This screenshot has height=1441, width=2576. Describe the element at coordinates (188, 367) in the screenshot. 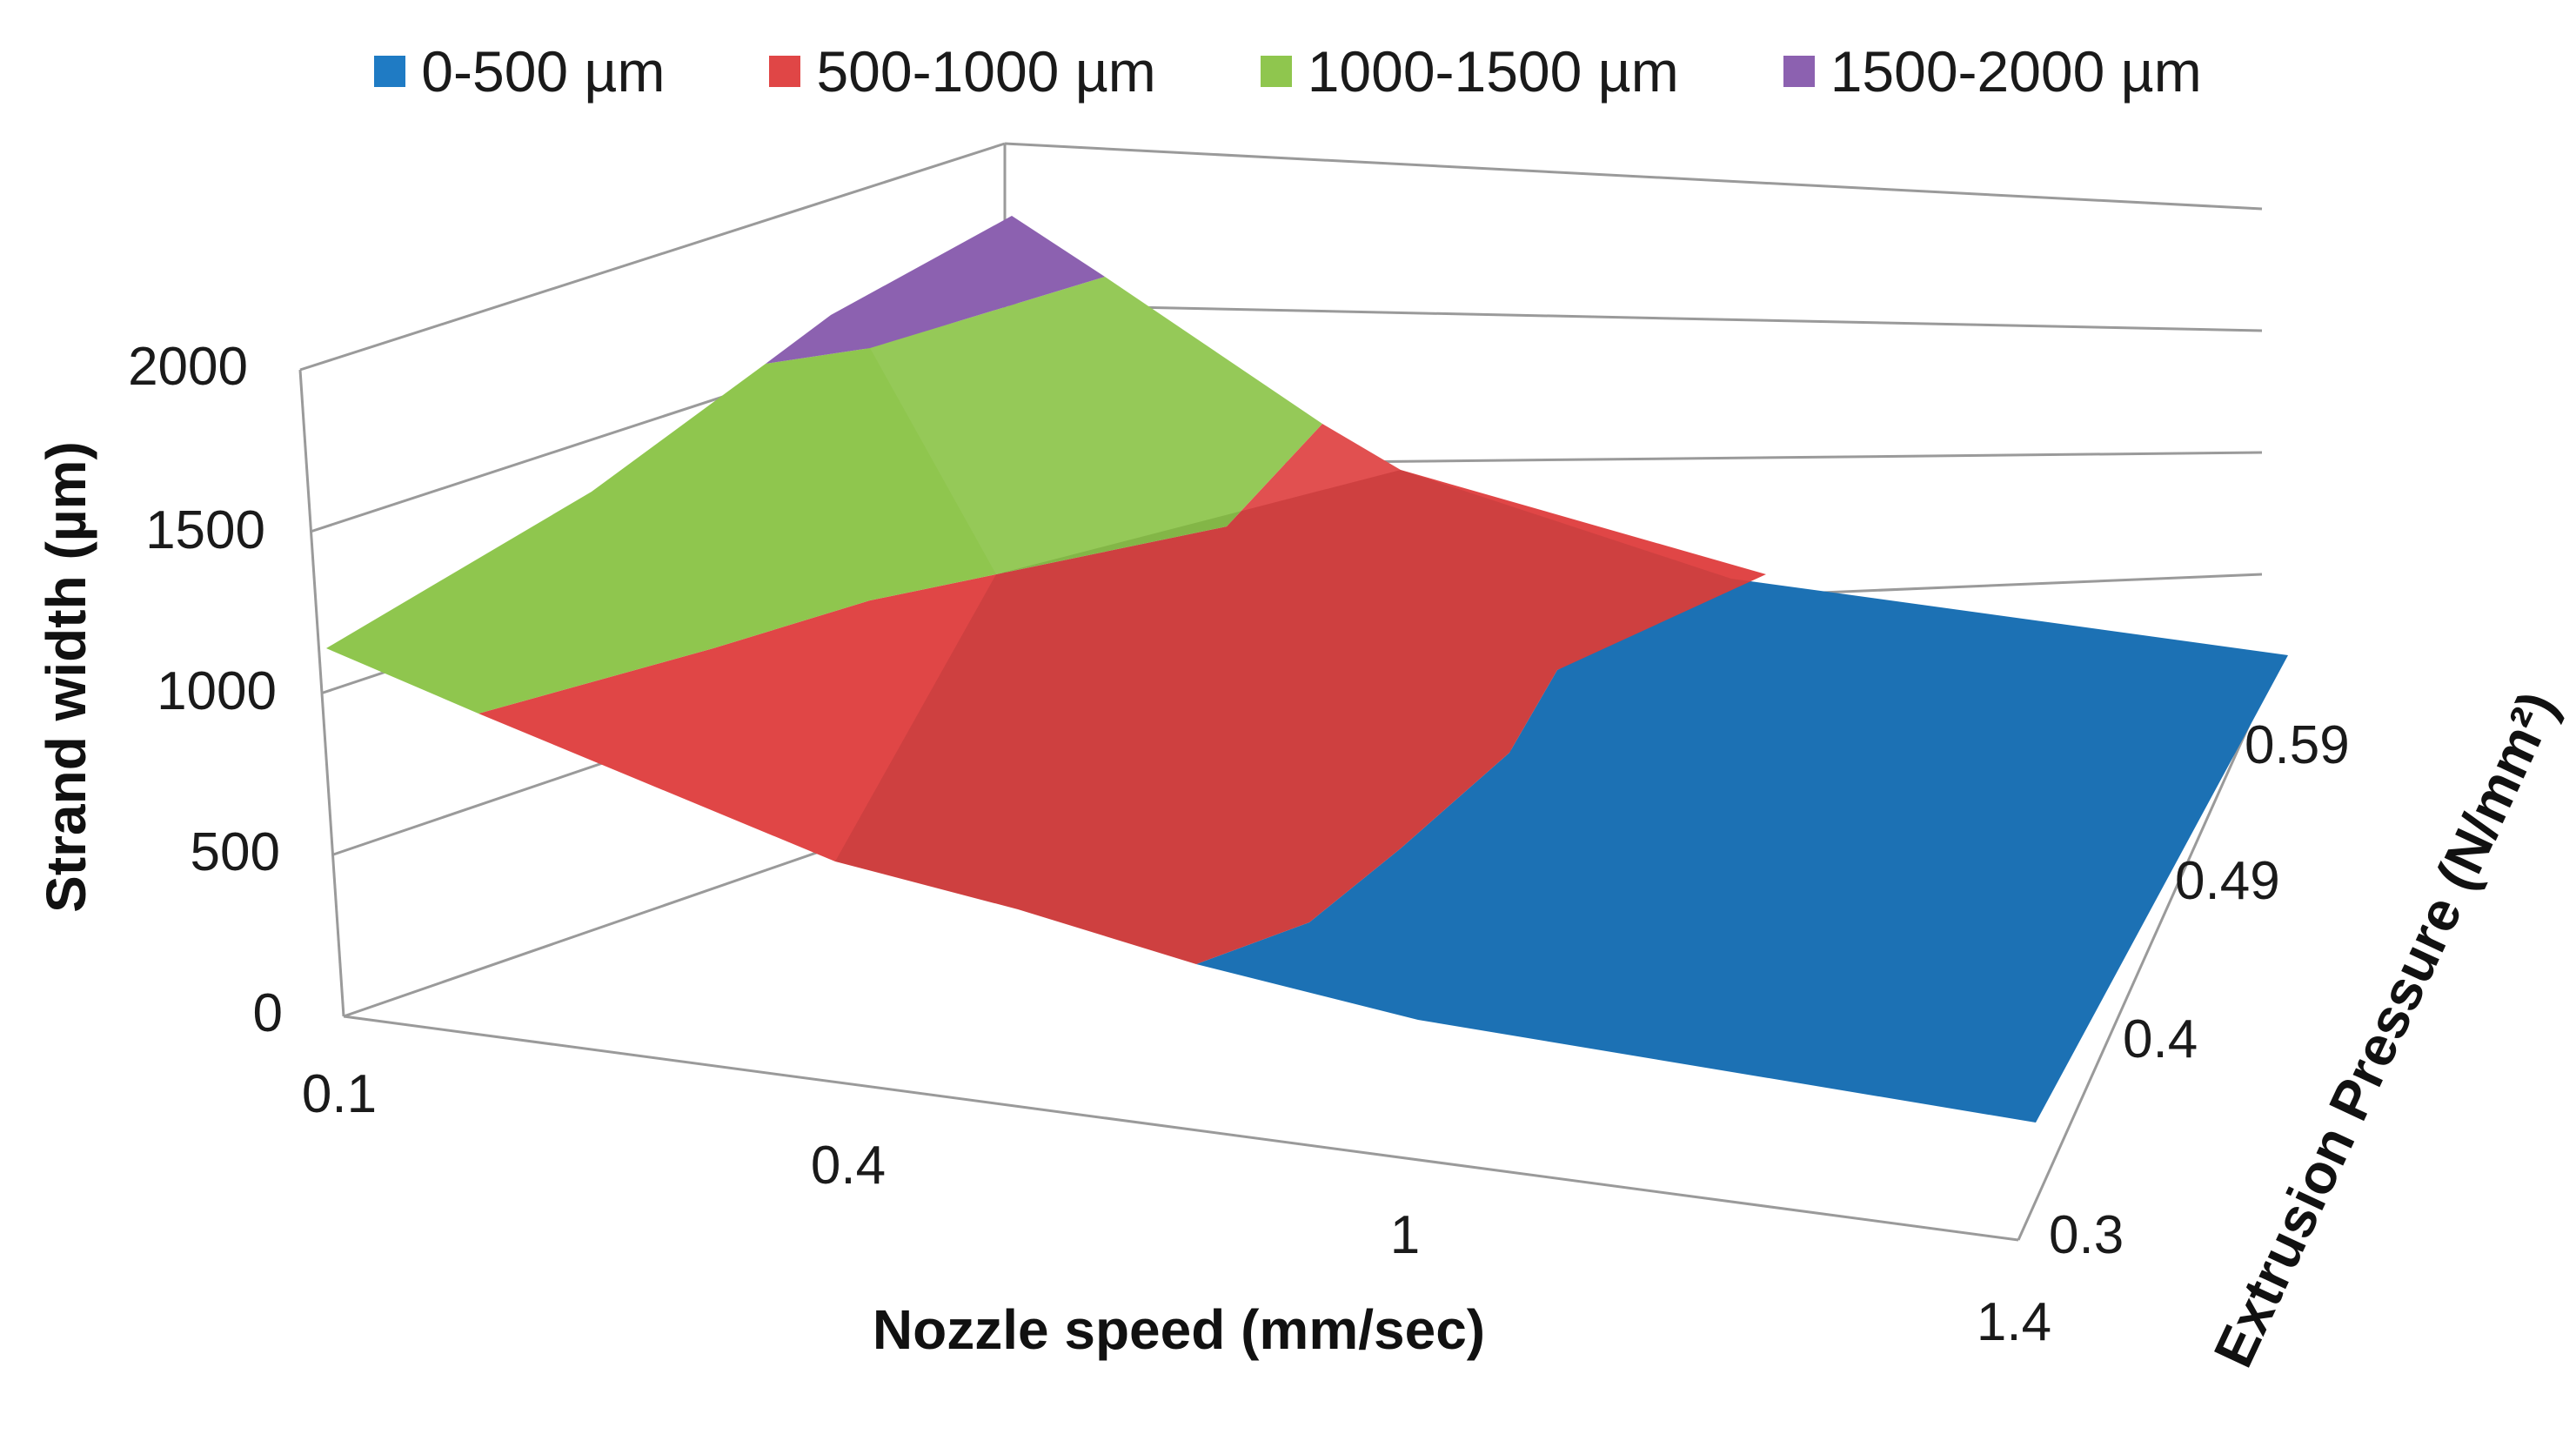

I see `z-tick-label: 2000` at that location.